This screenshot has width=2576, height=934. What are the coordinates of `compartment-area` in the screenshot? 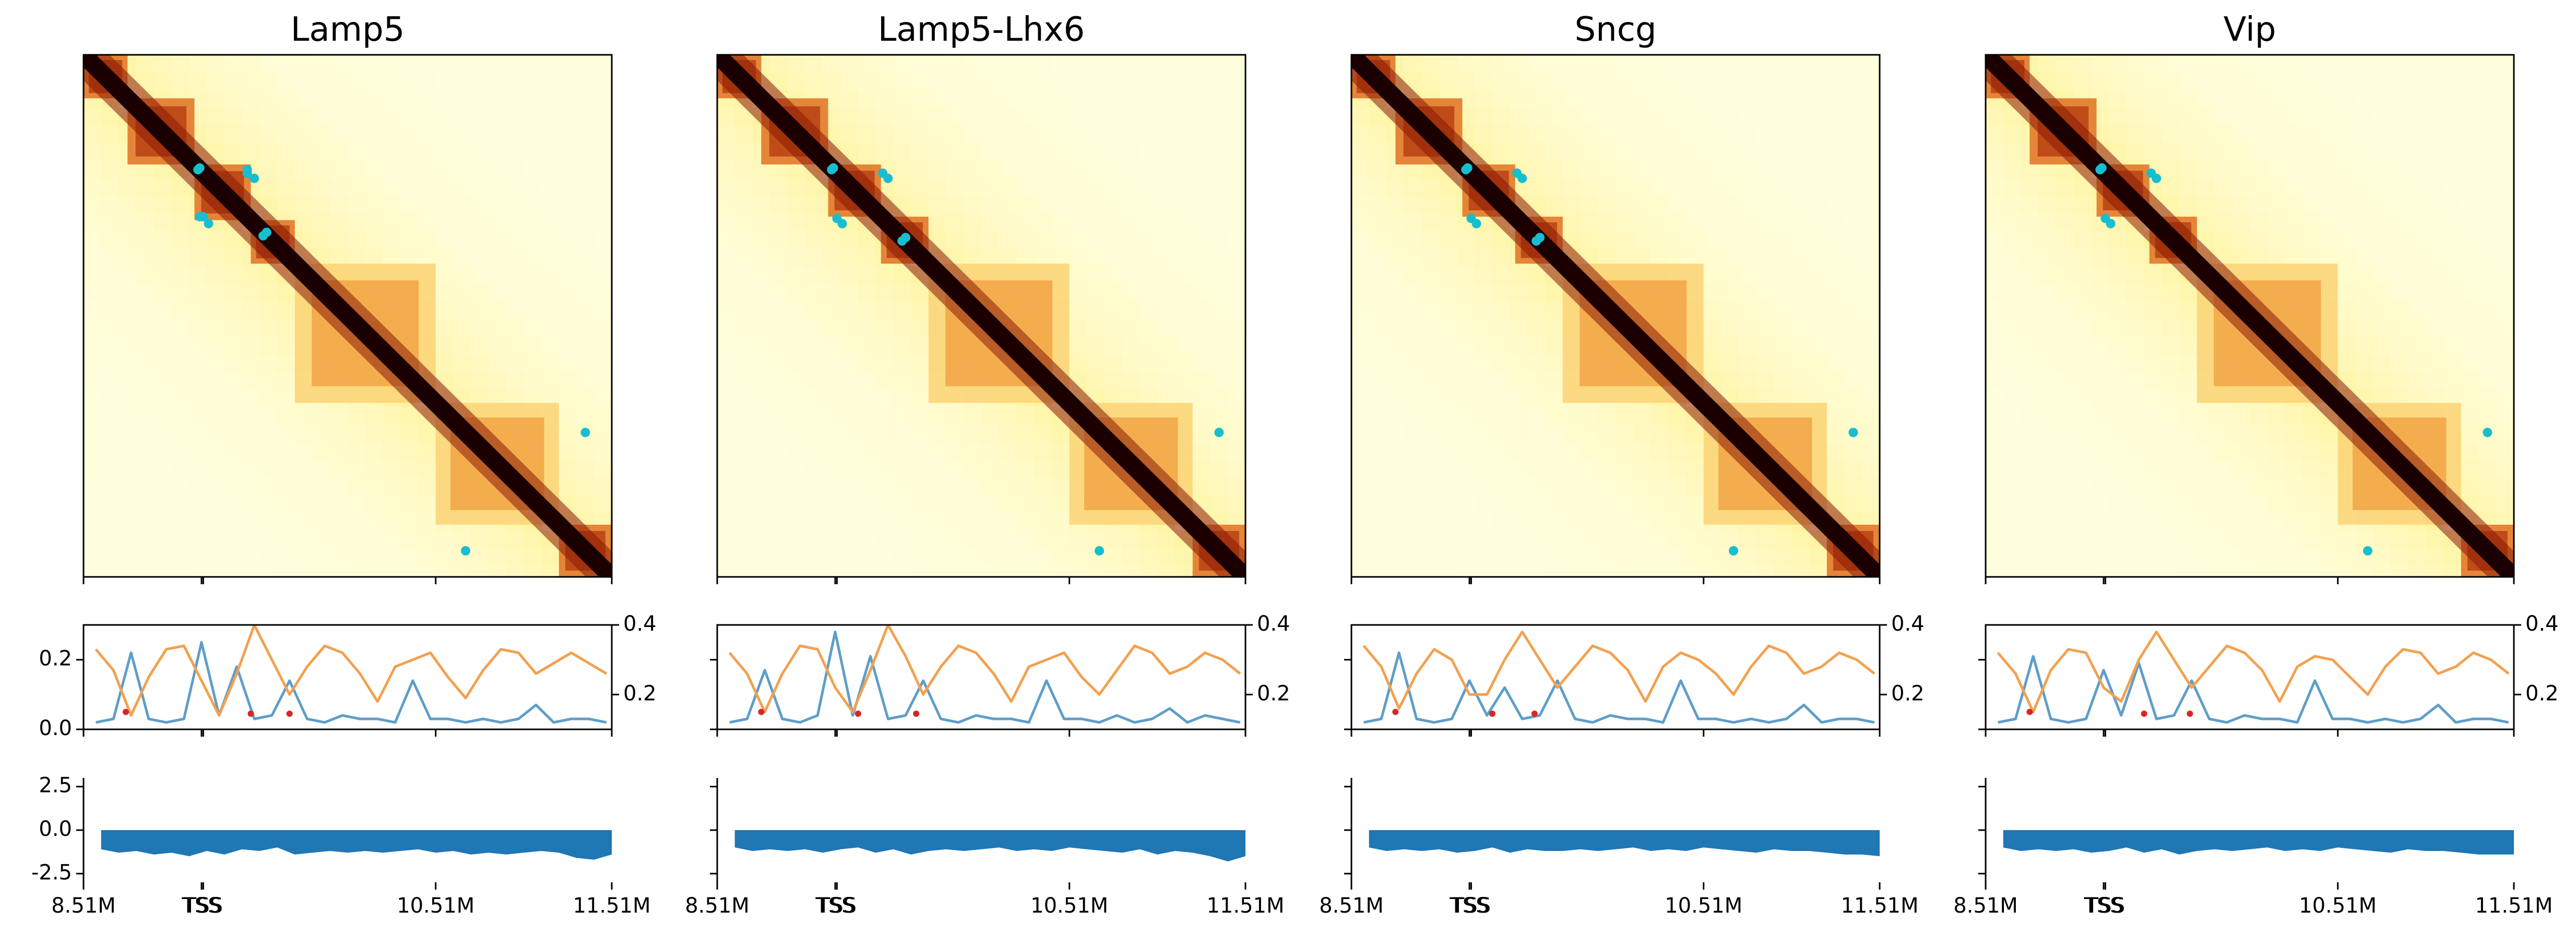 It's located at (1624, 843).